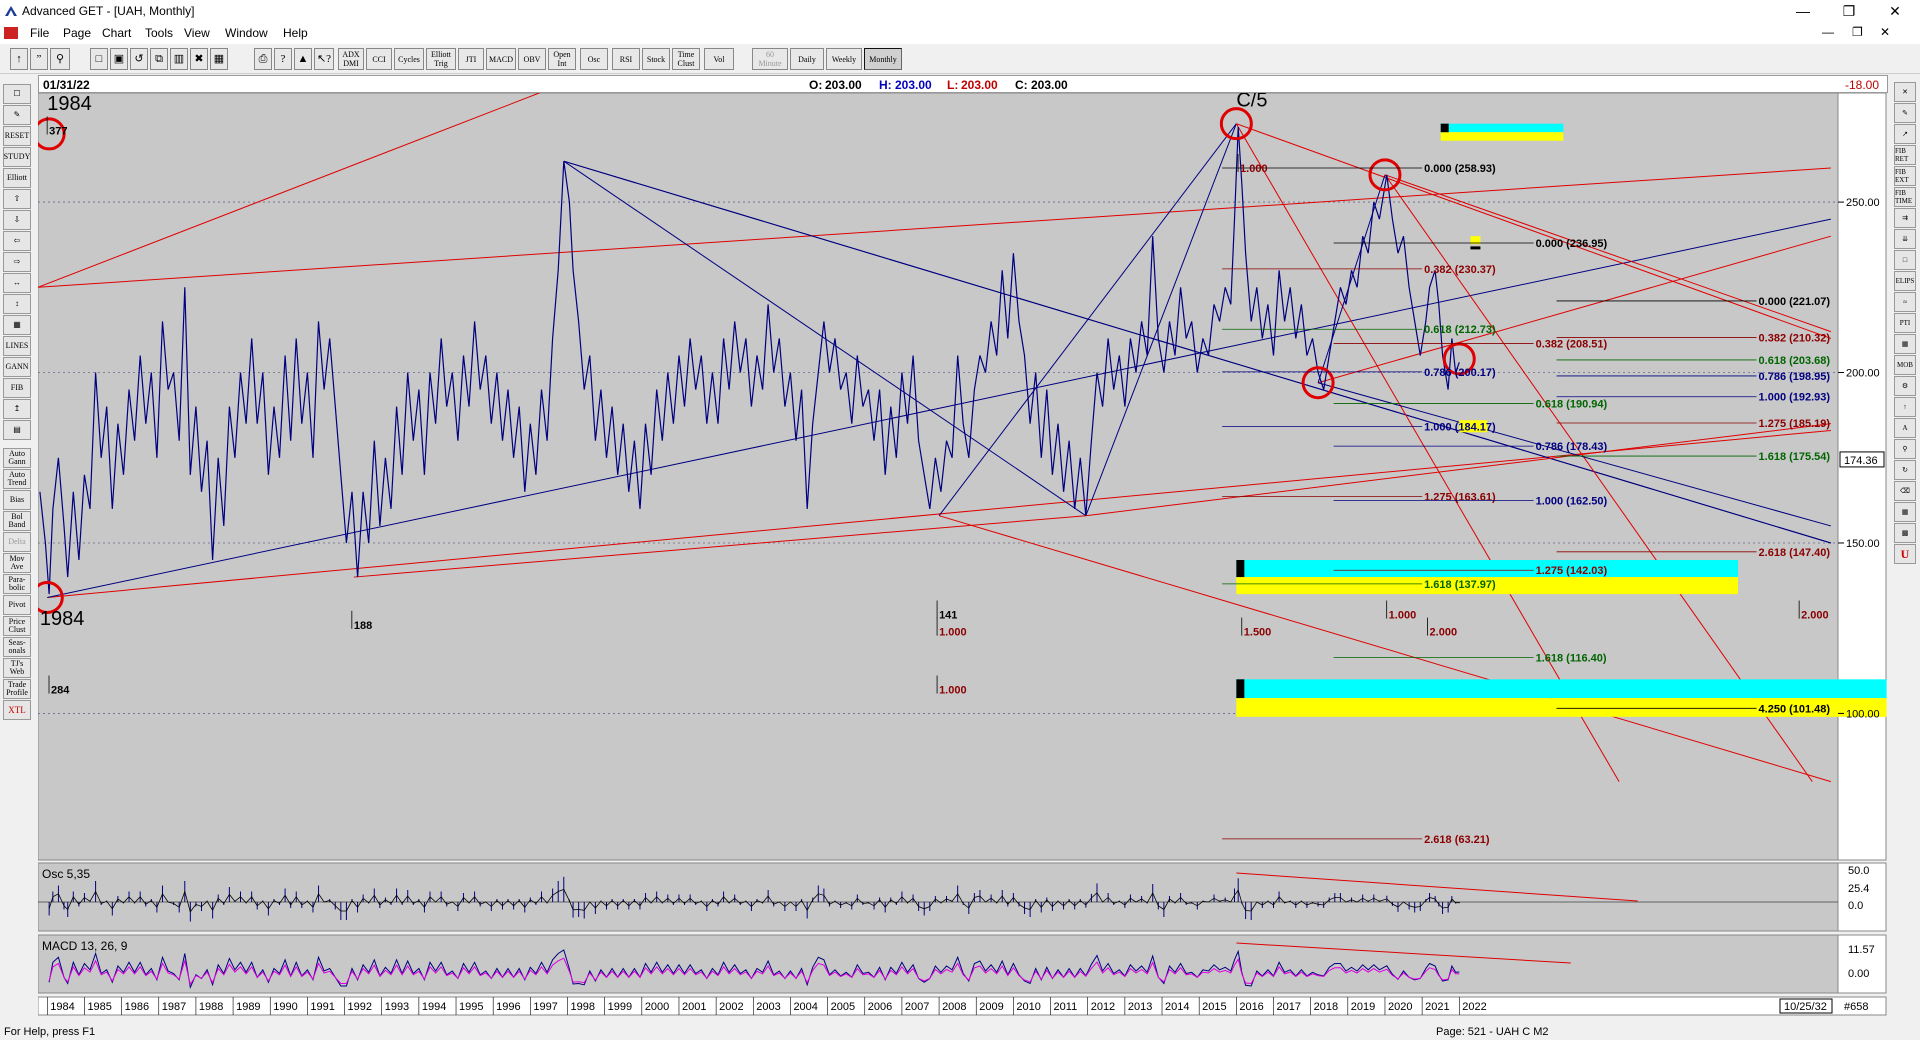 The width and height of the screenshot is (1920, 1040). Describe the element at coordinates (1895, 11) in the screenshot. I see `close-icon: ✕` at that location.